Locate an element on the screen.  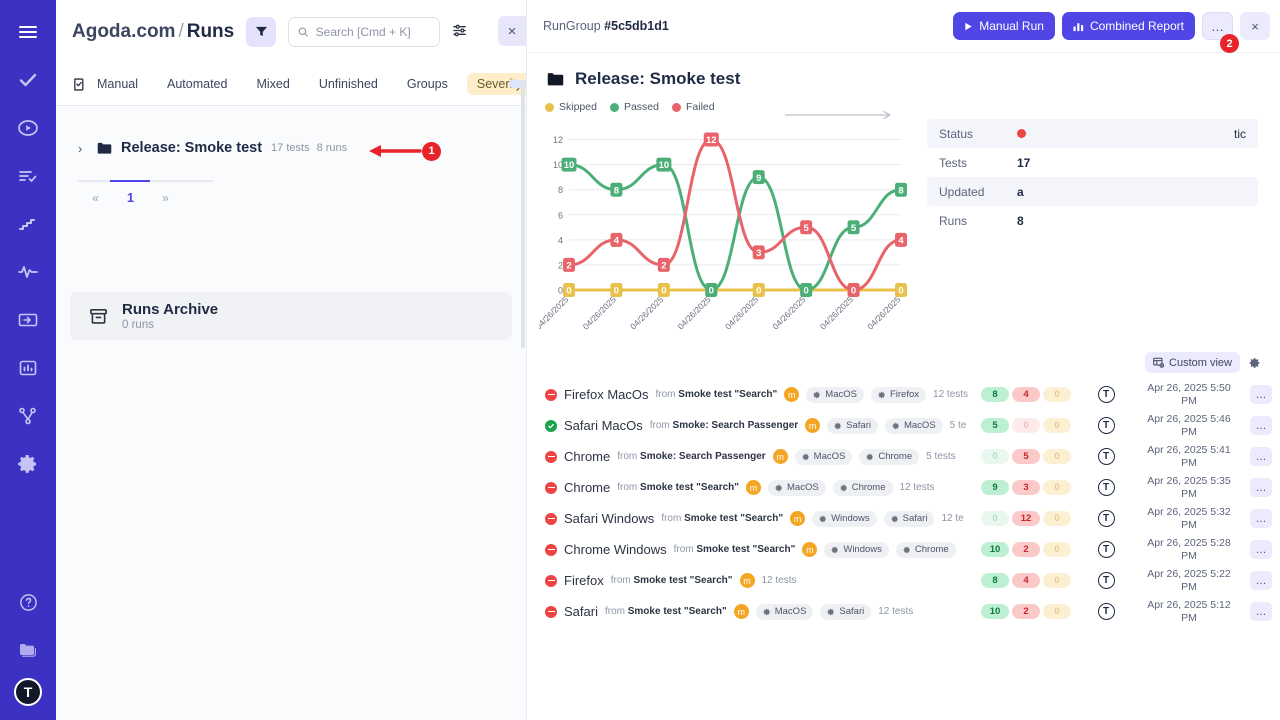
run-counts: 10 2 0 is located at coordinates (1026, 611).